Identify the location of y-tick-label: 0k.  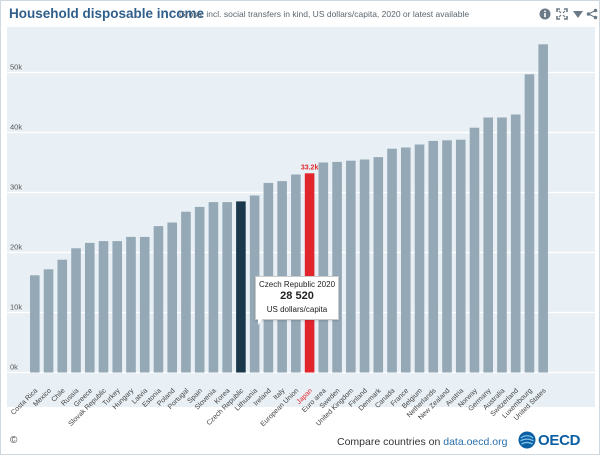
(14, 367).